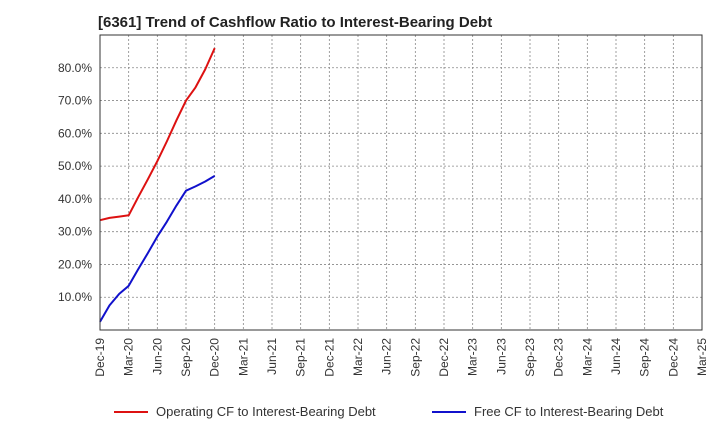  Describe the element at coordinates (157, 356) in the screenshot. I see `x-tick-label: Jun-20` at that location.